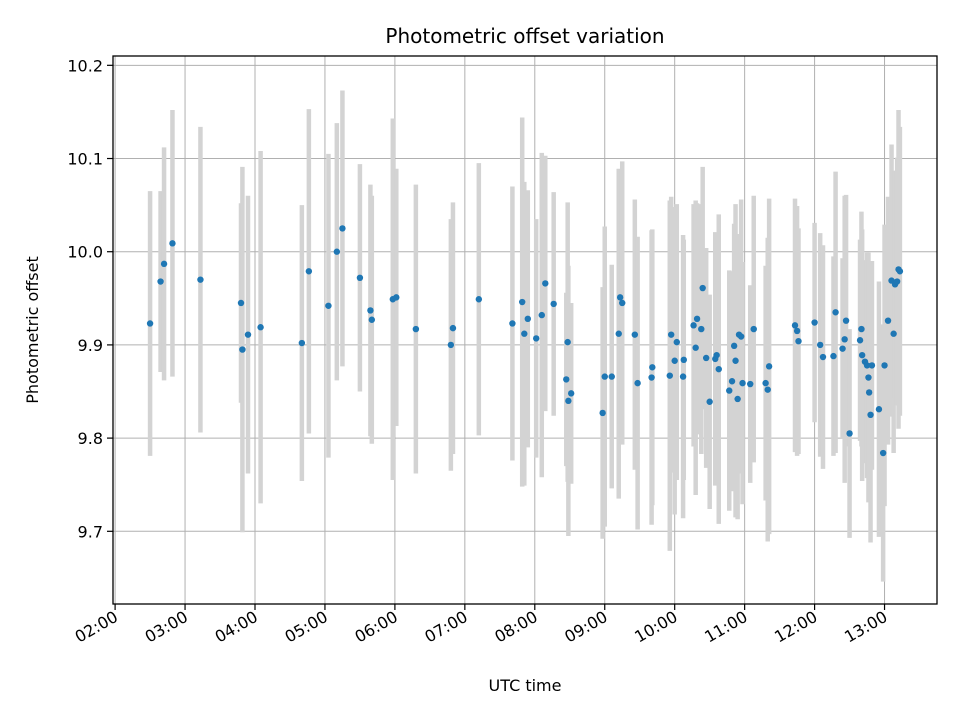 This screenshot has width=960, height=720. I want to click on y-tick-label: 9.8, so click(90, 438).